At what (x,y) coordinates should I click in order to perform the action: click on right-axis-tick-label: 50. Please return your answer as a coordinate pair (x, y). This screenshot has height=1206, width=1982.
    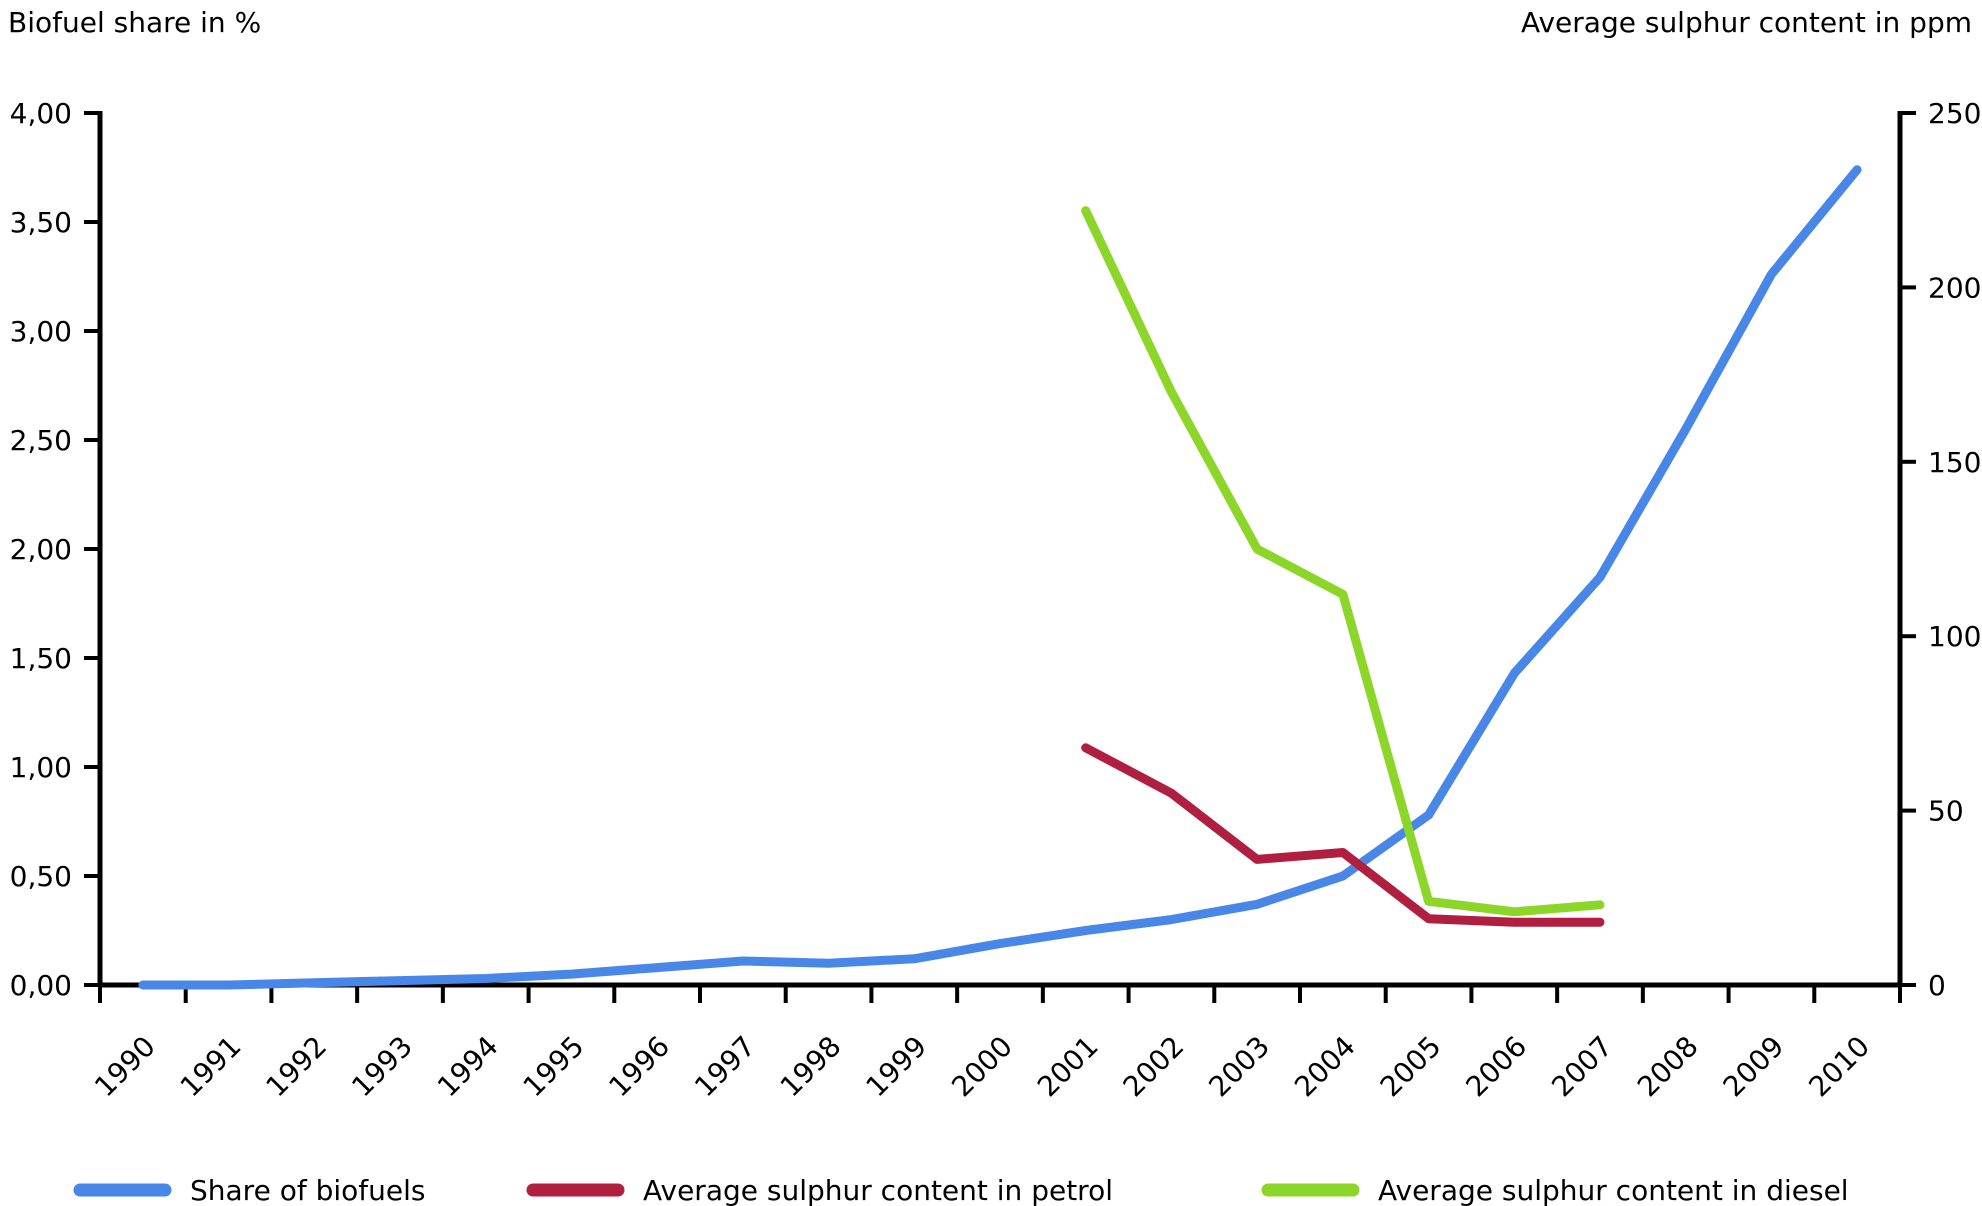
    Looking at the image, I should click on (1946, 811).